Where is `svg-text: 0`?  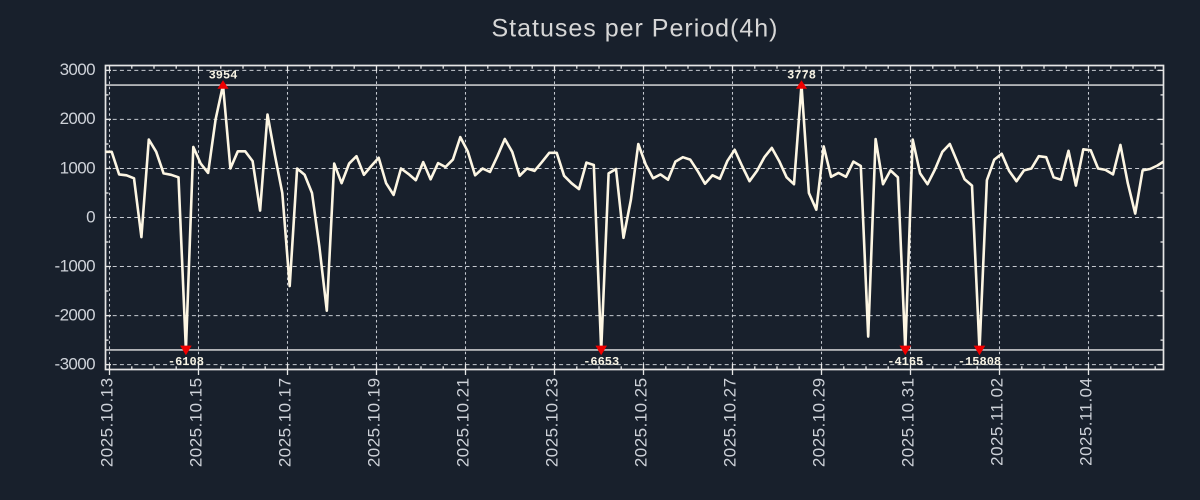
svg-text: 0 is located at coordinates (90, 216).